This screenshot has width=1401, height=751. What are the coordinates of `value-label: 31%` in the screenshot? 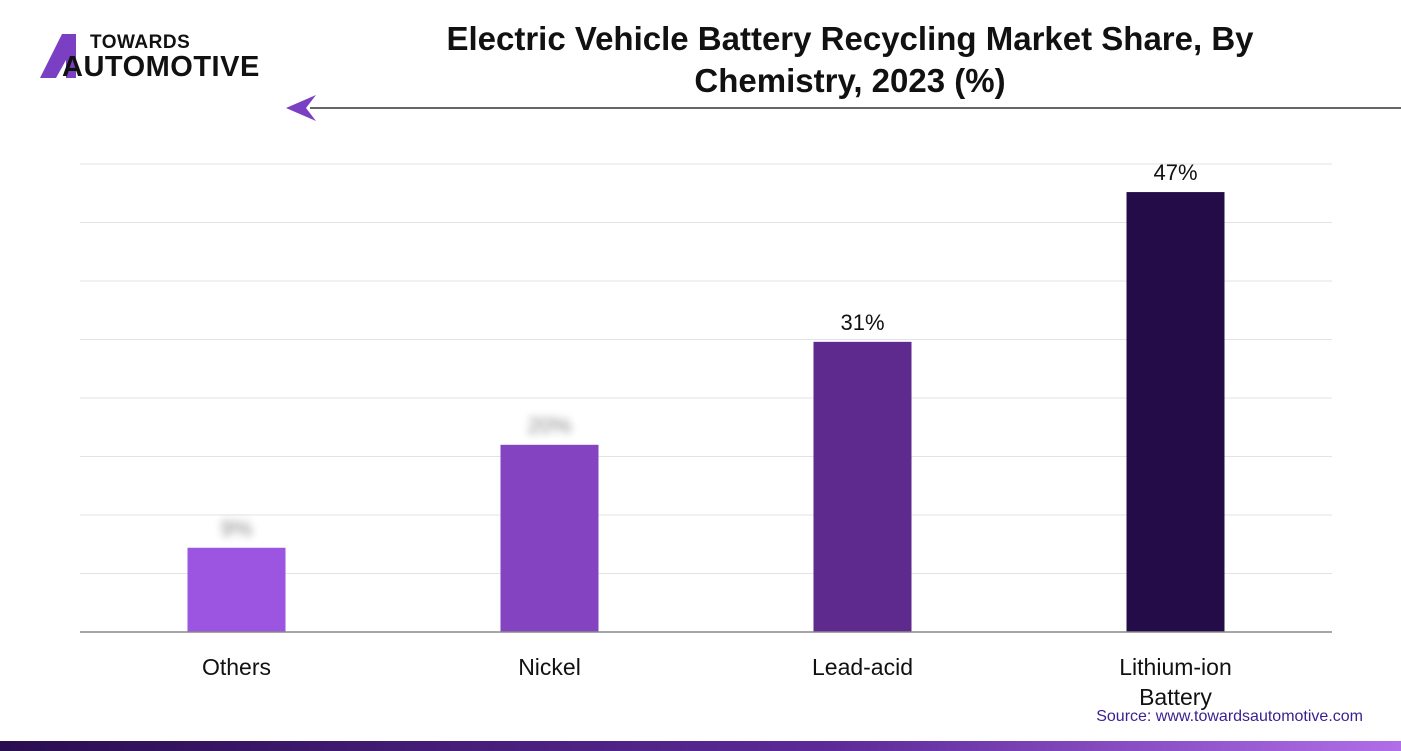 It's located at (862, 322).